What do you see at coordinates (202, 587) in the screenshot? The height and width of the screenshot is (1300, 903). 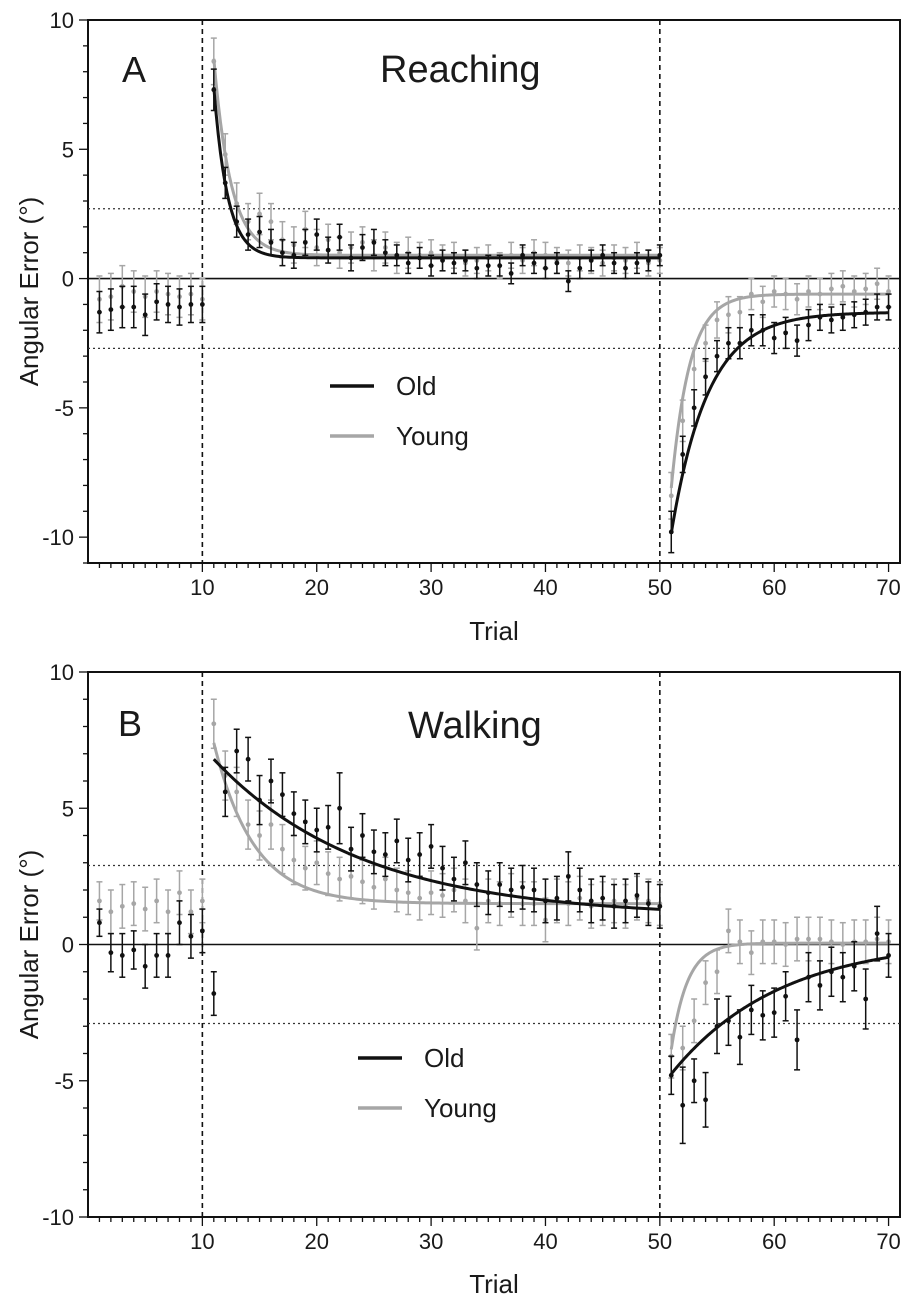 I see `x-tick-label: 10` at bounding box center [202, 587].